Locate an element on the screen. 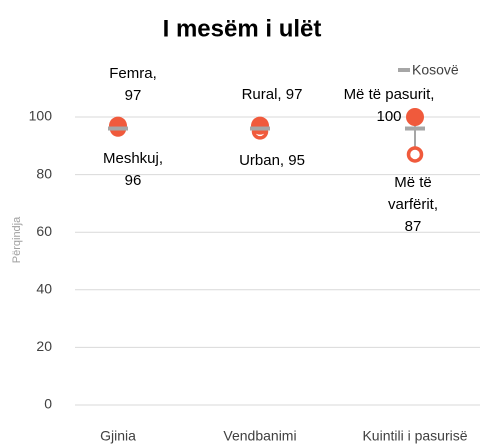 The height and width of the screenshot is (444, 485). y-tick-label: 60 is located at coordinates (44, 231).